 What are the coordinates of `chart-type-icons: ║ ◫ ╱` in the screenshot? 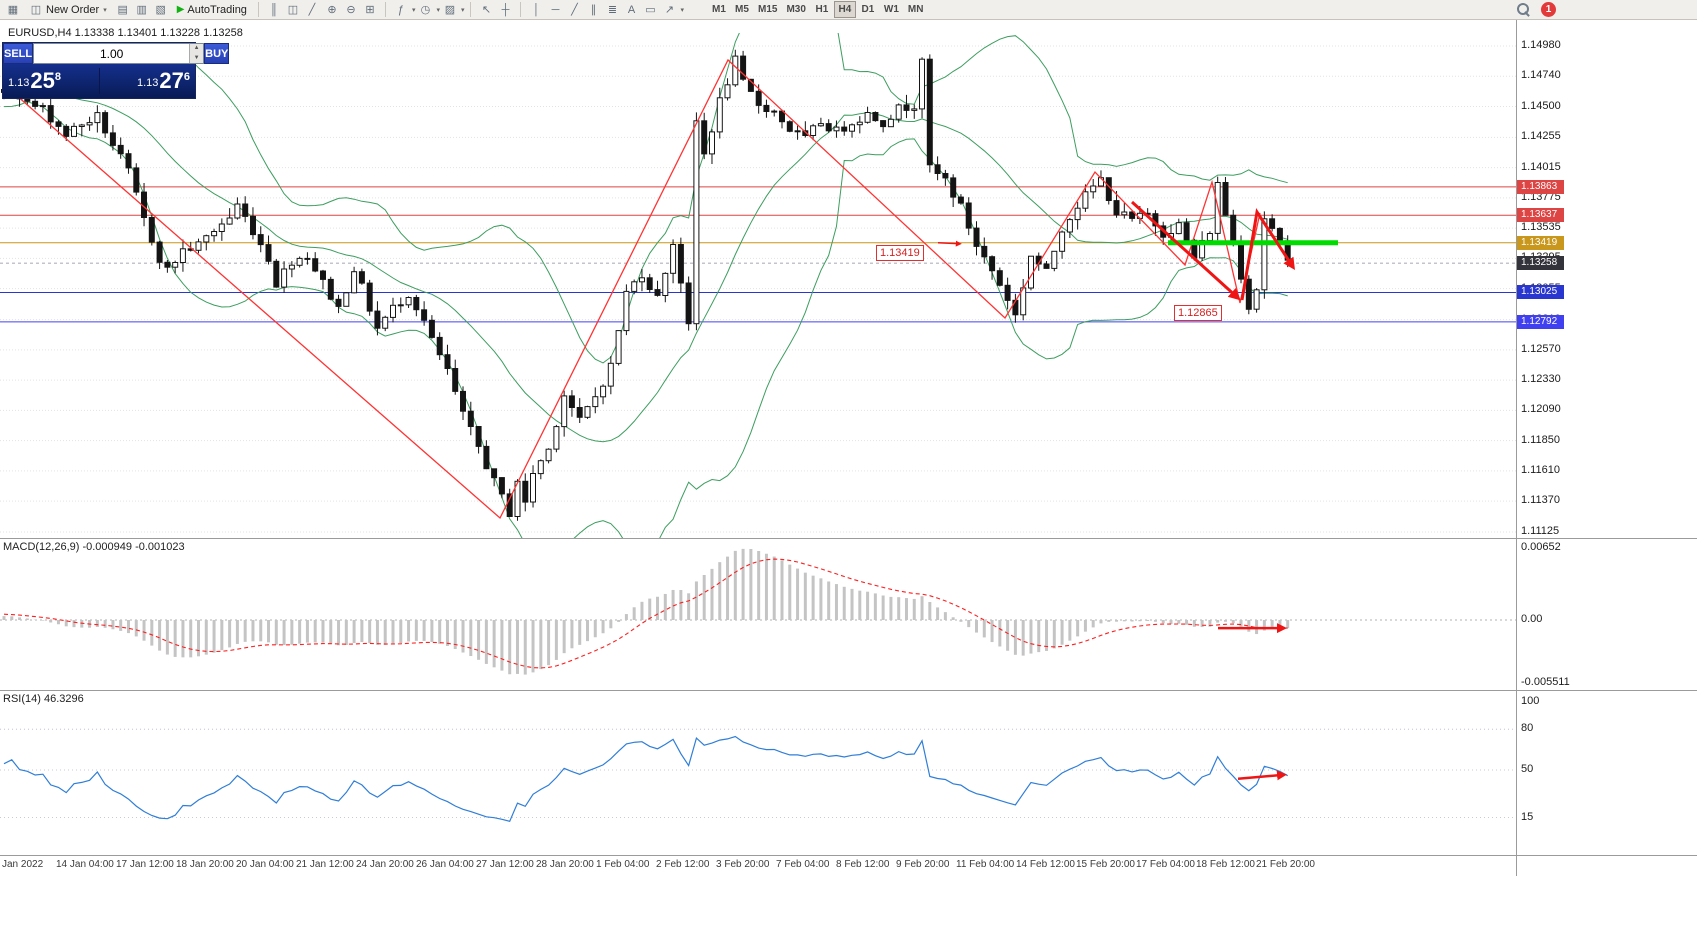 It's located at (293, 9).